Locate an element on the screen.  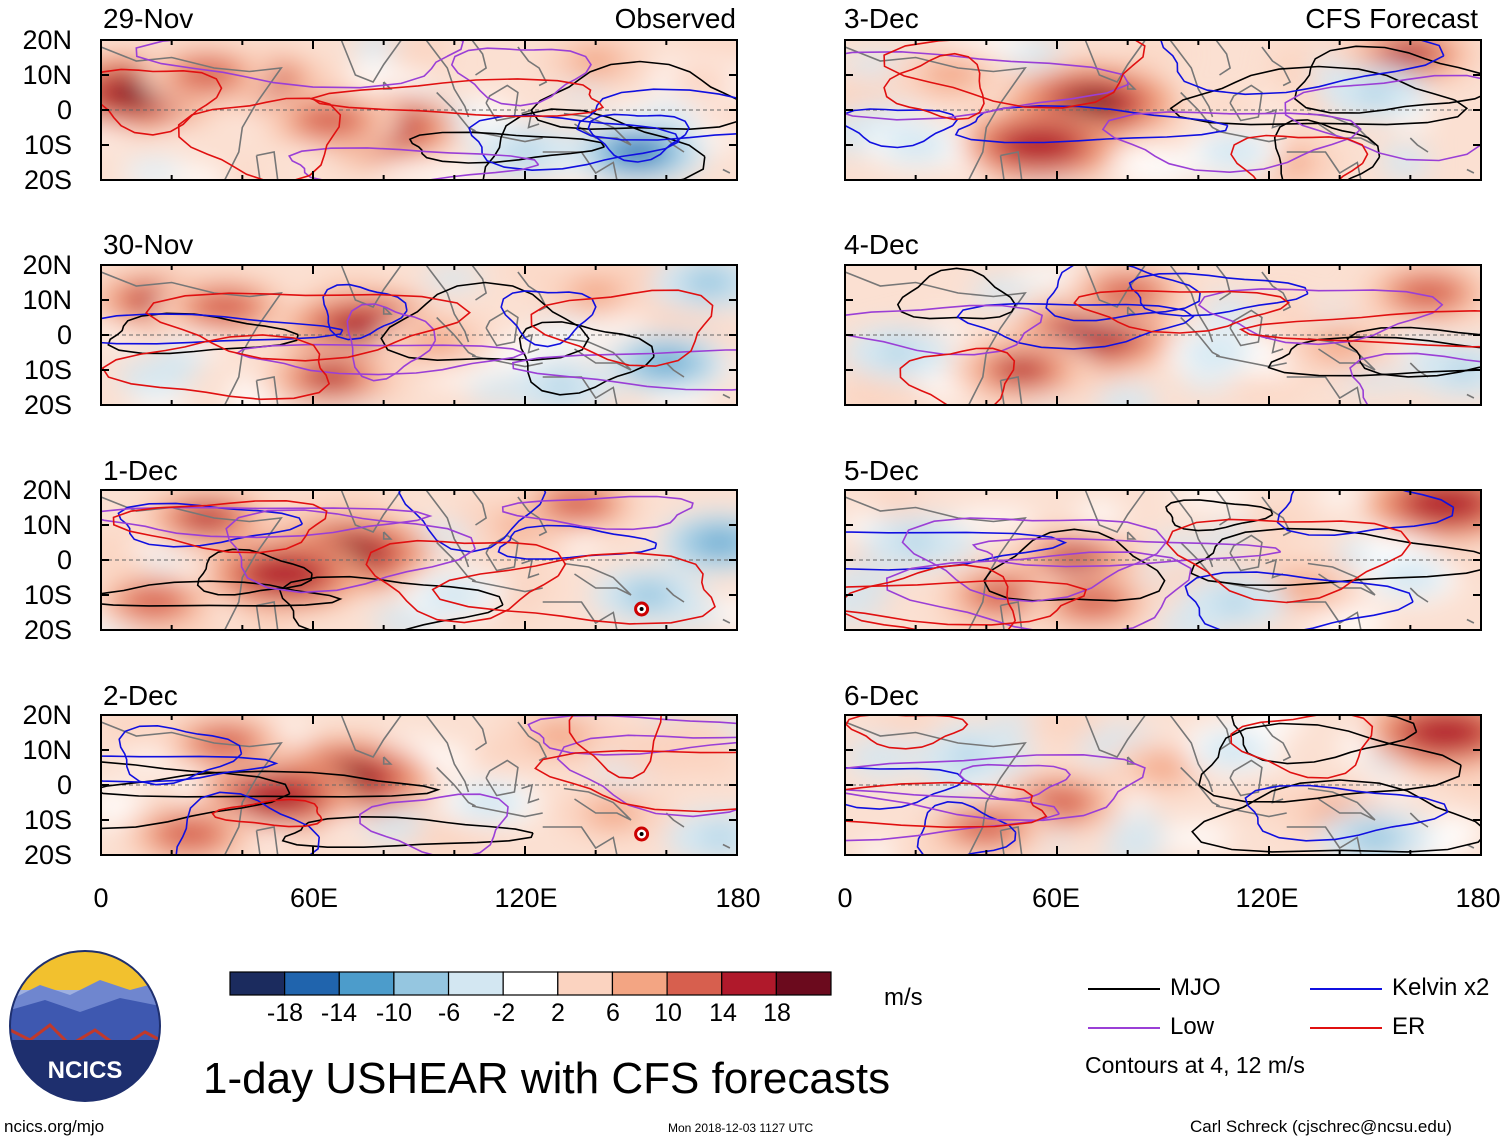
map-panel is located at coordinates (419, 785).